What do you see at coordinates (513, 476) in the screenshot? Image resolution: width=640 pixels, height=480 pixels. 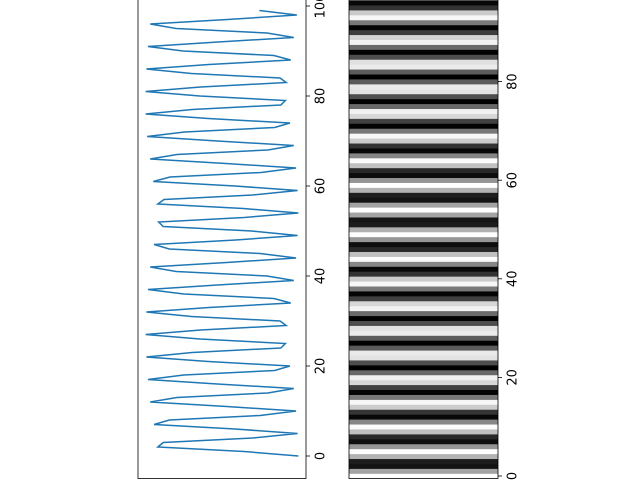 I see `y-tick-label: 0` at bounding box center [513, 476].